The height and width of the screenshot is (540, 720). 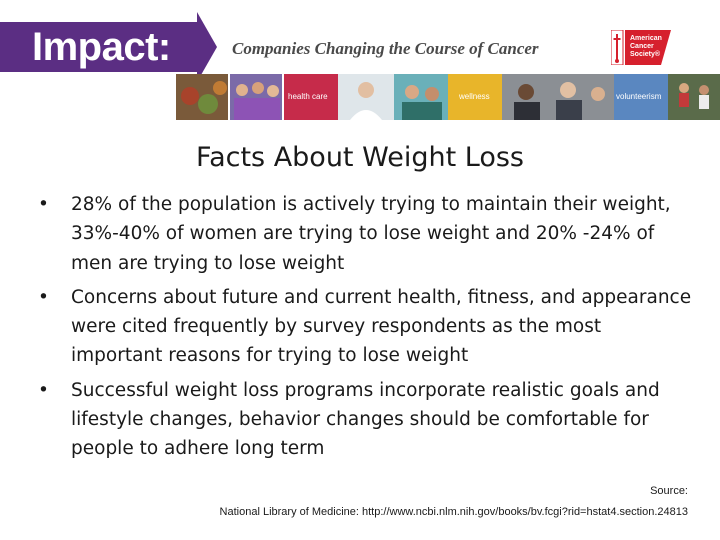 What do you see at coordinates (617, 48) in the screenshot?
I see `american-cancer-society-sword-icon` at bounding box center [617, 48].